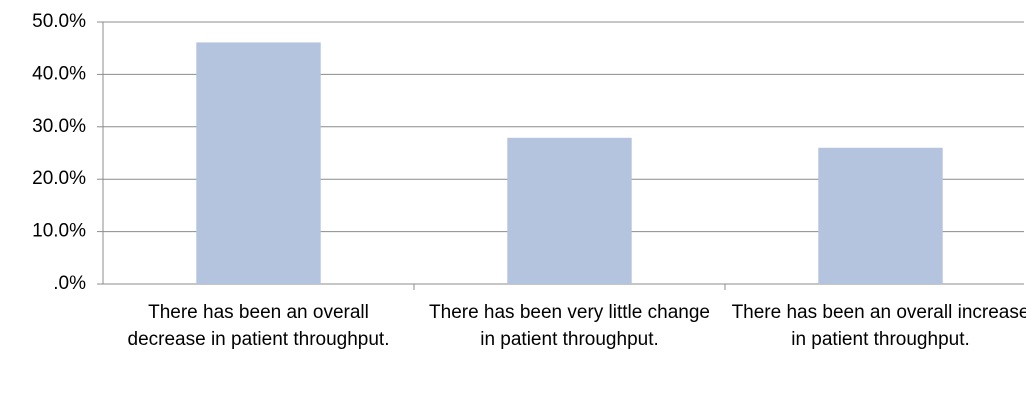  I want to click on y-tick-label: .0%, so click(69, 283).